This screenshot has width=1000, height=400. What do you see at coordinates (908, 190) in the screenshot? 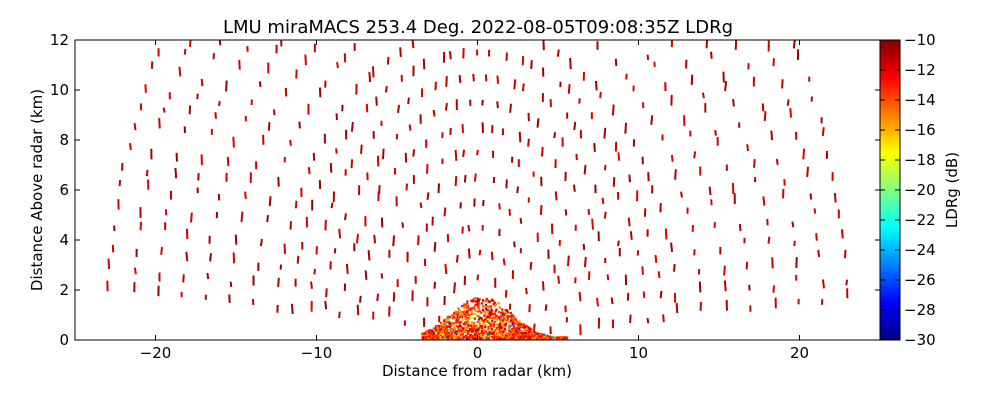
I see `colorbar-ticks: −10 −12 −14 −16 −18 −20 −22 −24 −26 −28 −30` at bounding box center [908, 190].